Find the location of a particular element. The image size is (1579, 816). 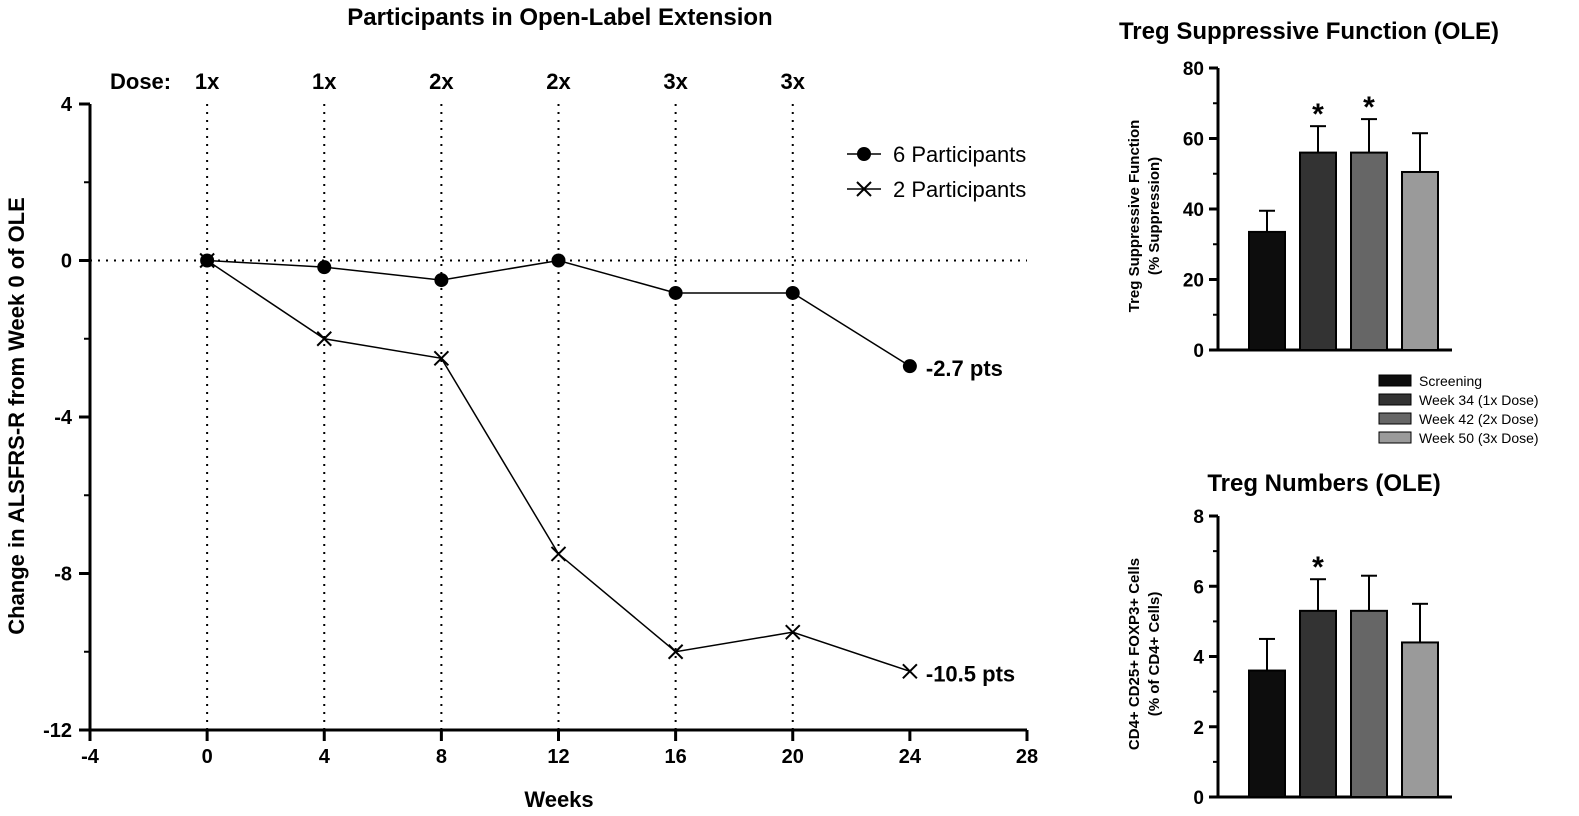

bar2-y-label-line2: (% of CD4+ Cells) is located at coordinates (1154, 654).